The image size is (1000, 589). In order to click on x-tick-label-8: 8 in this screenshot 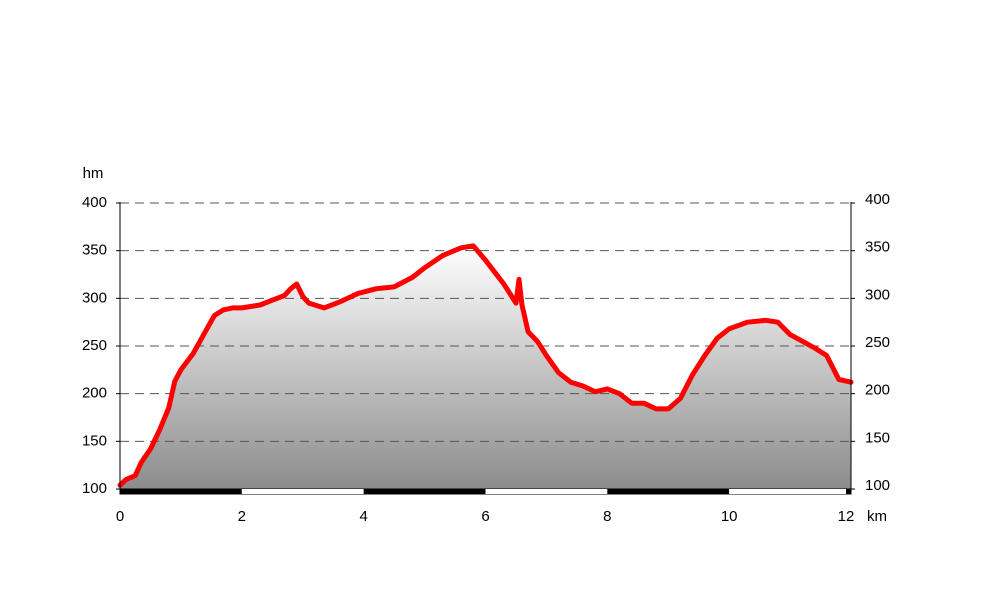, I will do `click(607, 516)`.